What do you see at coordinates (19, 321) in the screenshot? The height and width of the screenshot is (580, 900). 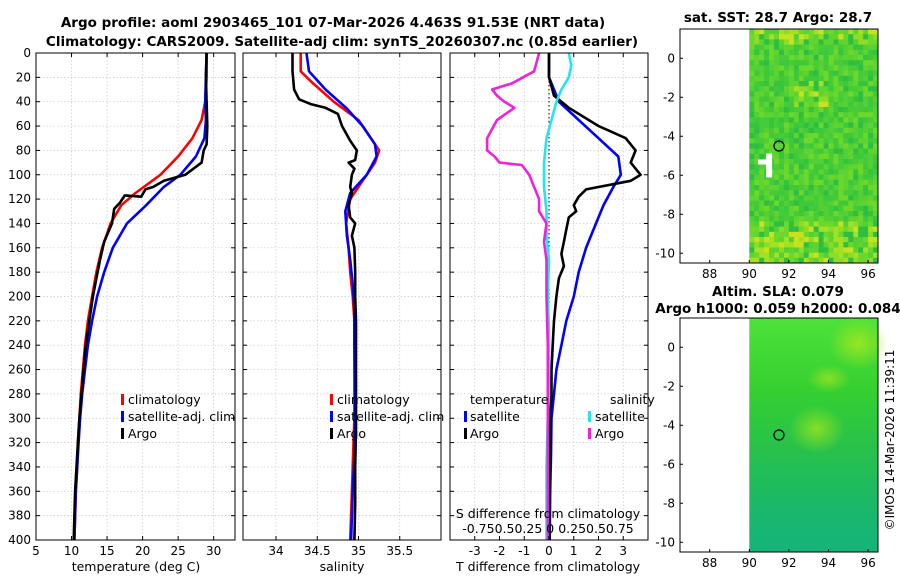 I see `y-tick-label: 220` at bounding box center [19, 321].